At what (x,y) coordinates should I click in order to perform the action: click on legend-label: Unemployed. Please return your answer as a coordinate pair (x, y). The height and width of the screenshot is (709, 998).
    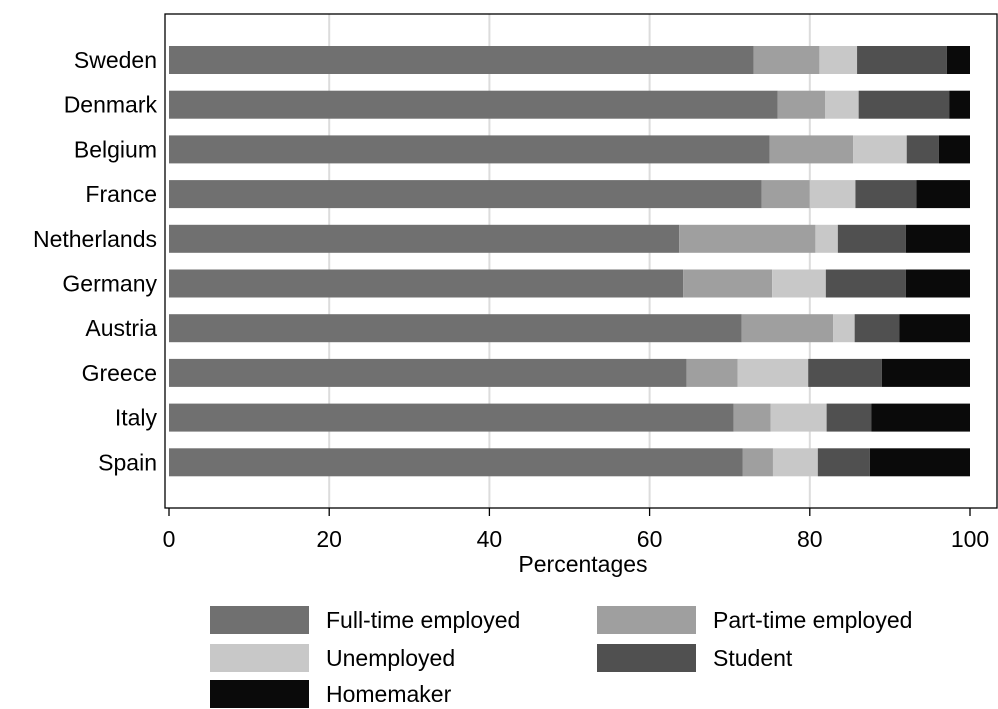
    Looking at the image, I should click on (390, 658).